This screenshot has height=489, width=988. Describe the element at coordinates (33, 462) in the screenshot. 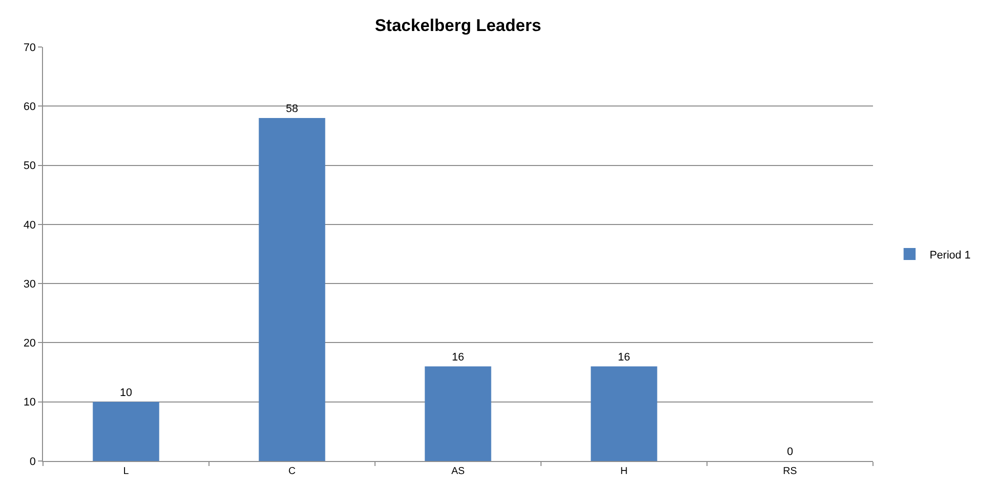

I see `y-tick-label: 0` at that location.